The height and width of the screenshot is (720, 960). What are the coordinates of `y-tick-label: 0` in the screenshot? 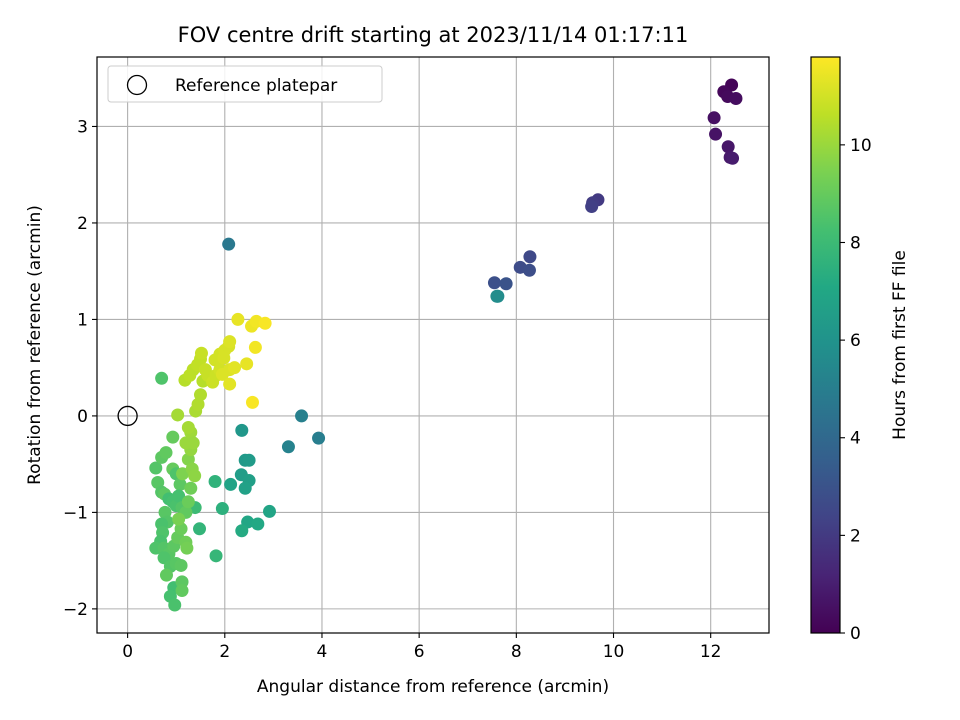 It's located at (82, 417).